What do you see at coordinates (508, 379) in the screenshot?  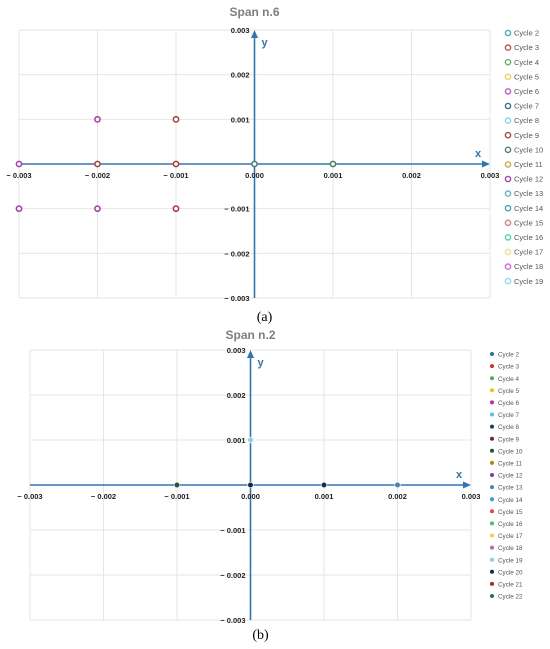 I see `legend-label: Cycle 4` at bounding box center [508, 379].